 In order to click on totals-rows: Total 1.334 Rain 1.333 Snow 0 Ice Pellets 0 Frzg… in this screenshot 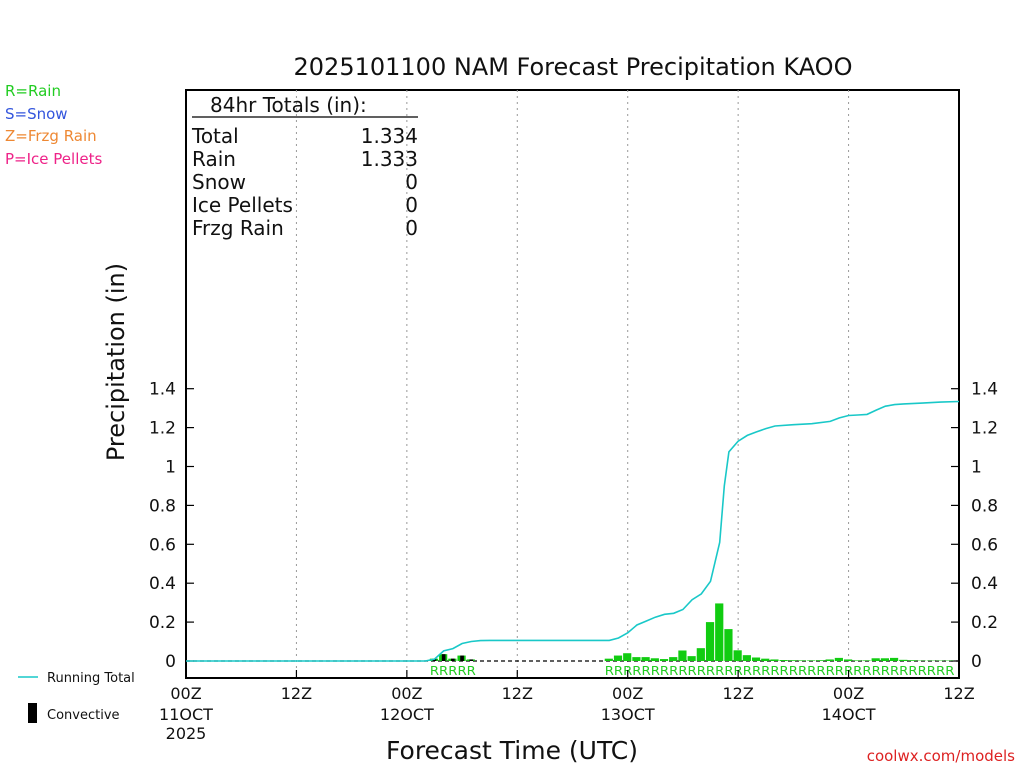, I will do `click(304, 182)`.